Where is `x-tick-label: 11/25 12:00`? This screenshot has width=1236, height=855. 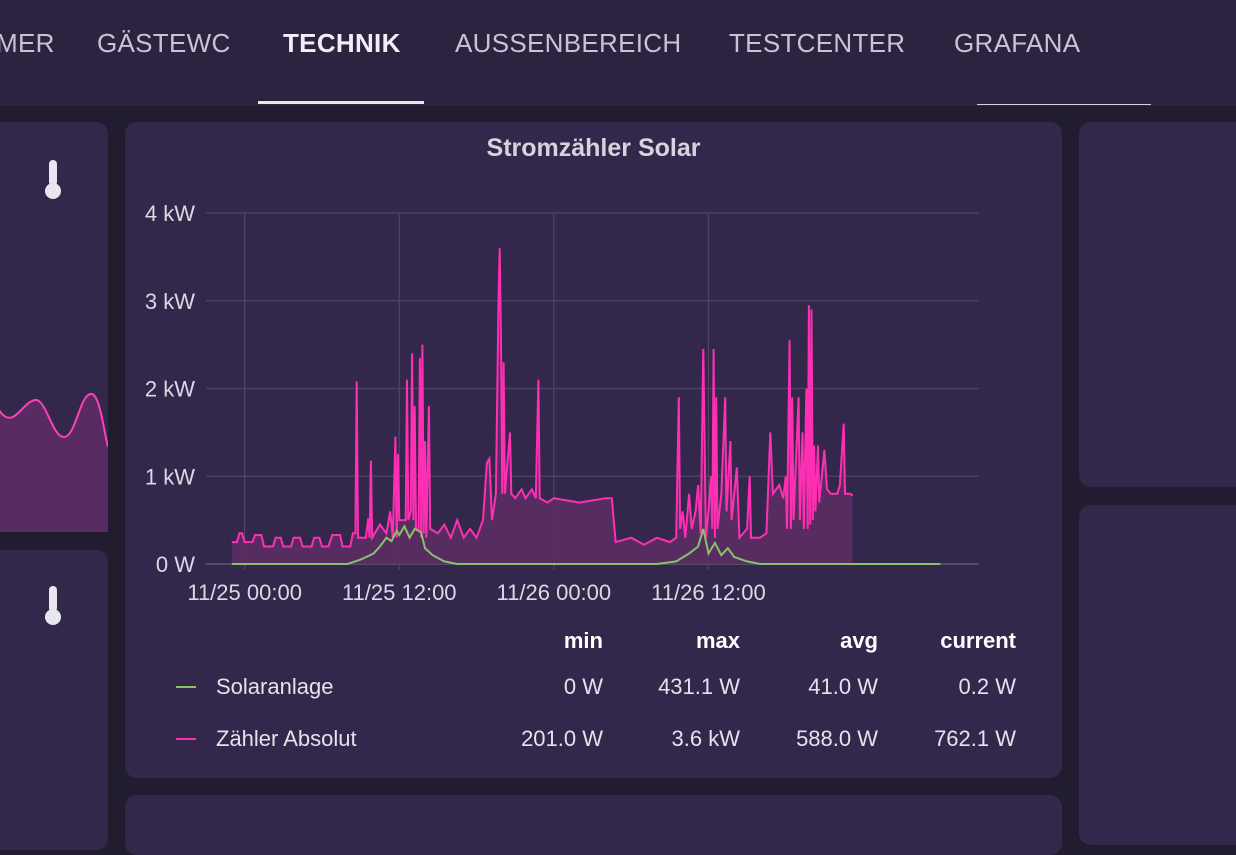
x-tick-label: 11/25 12:00 is located at coordinates (399, 592).